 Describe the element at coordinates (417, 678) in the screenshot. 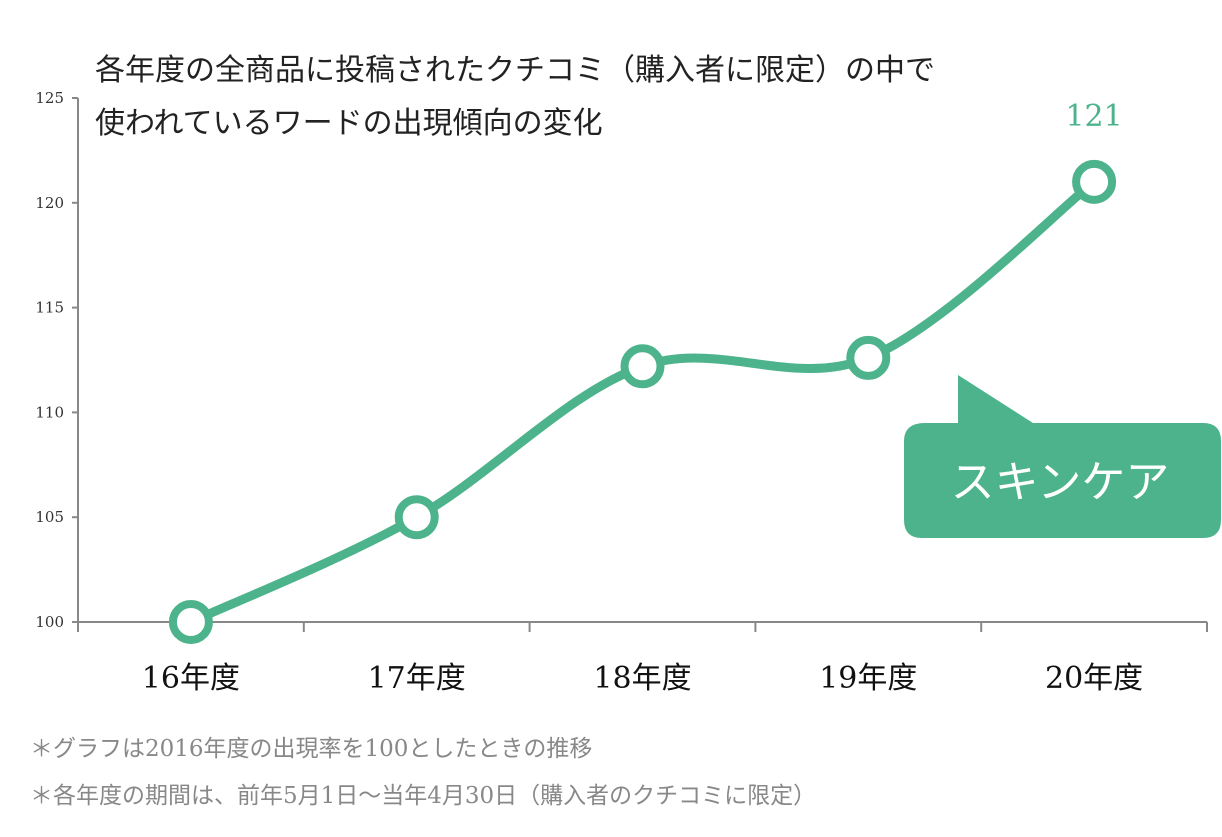

I see `x-tick-label: 17年度` at that location.